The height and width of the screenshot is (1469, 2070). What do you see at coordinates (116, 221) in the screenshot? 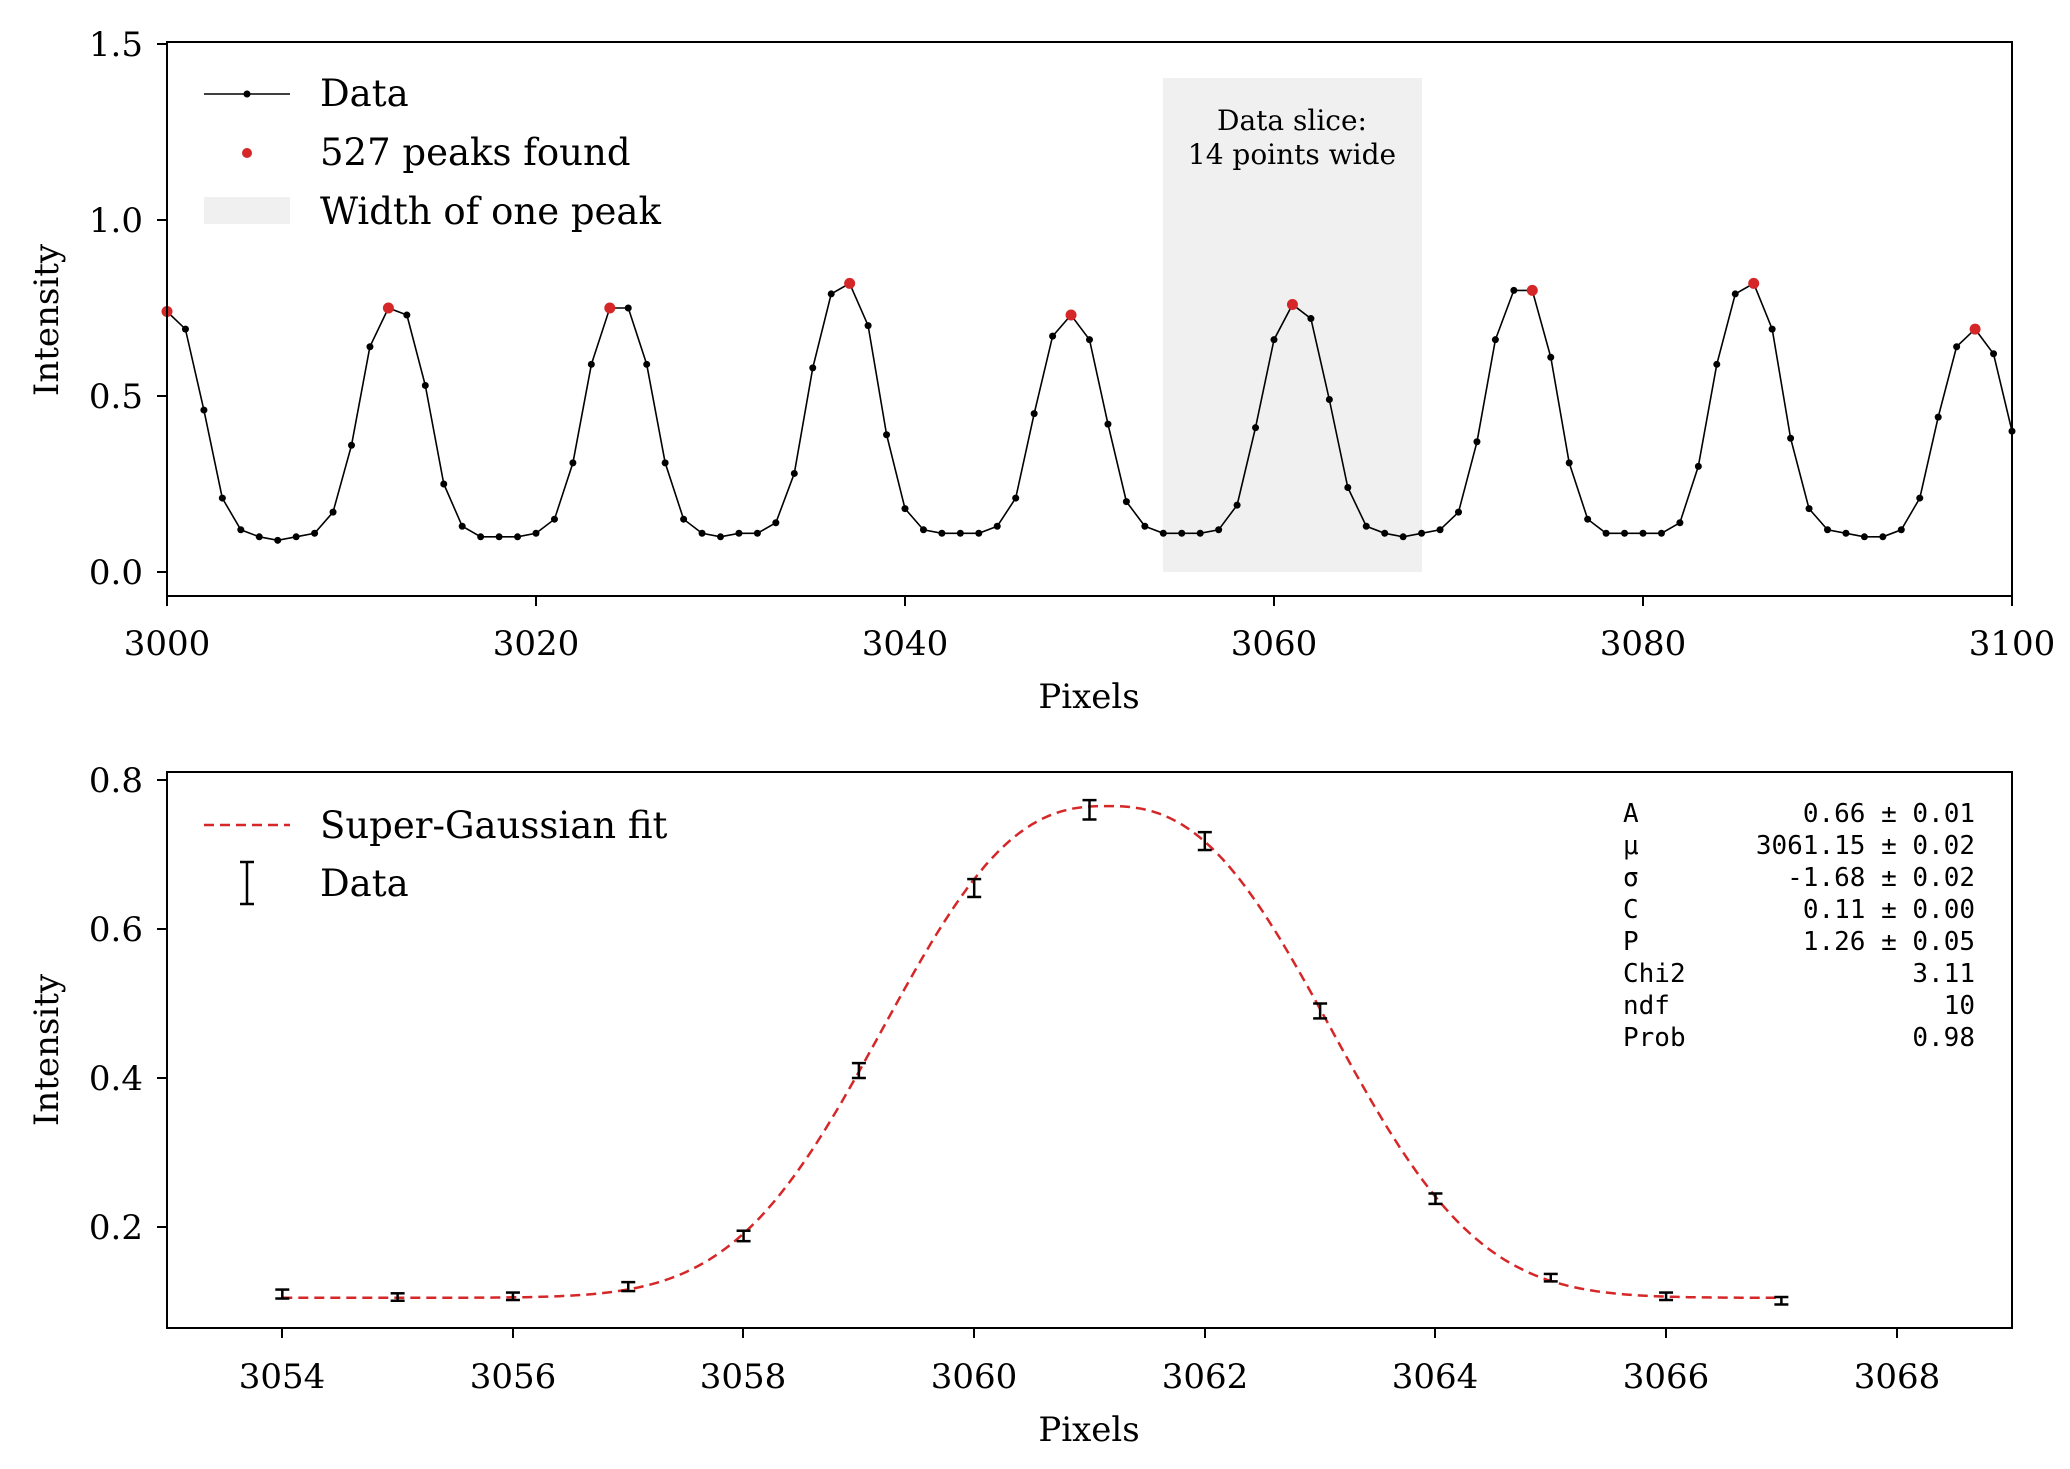
I see `top-ytick-label: 1.0` at bounding box center [116, 221].